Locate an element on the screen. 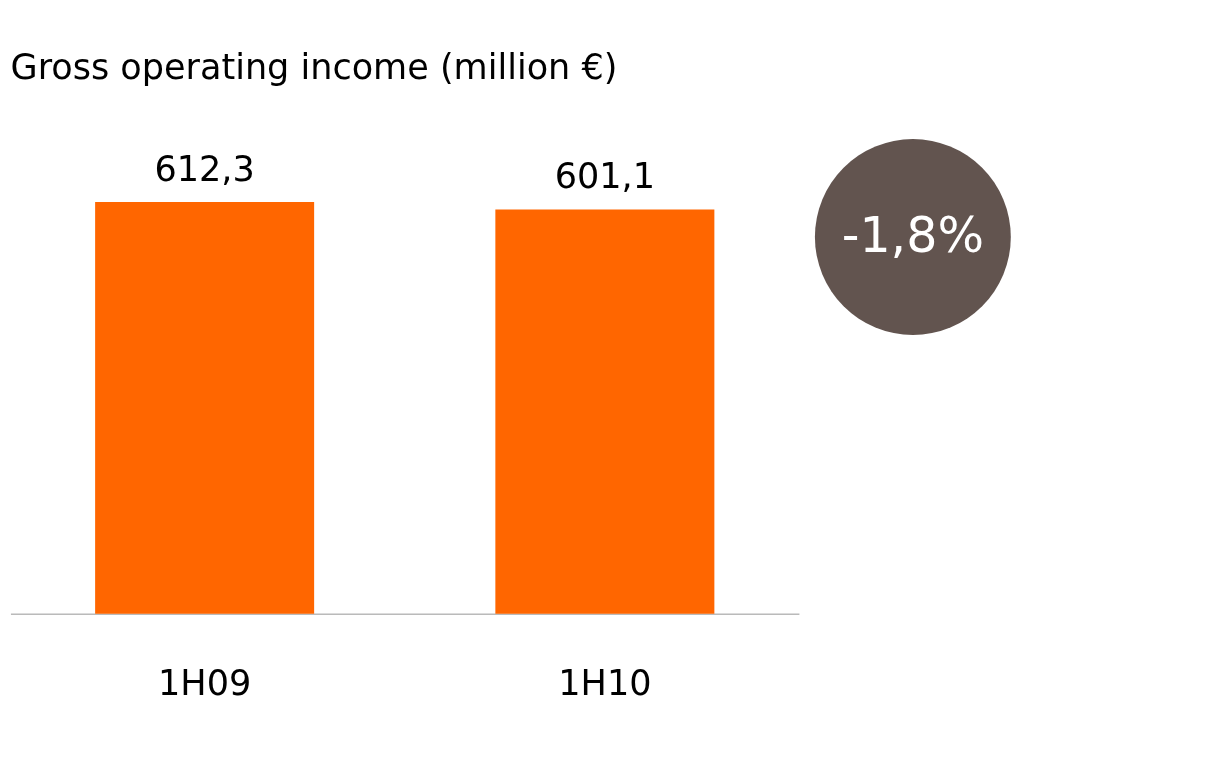 This screenshot has height=773, width=1230. data-label: 612,3 is located at coordinates (204, 168).